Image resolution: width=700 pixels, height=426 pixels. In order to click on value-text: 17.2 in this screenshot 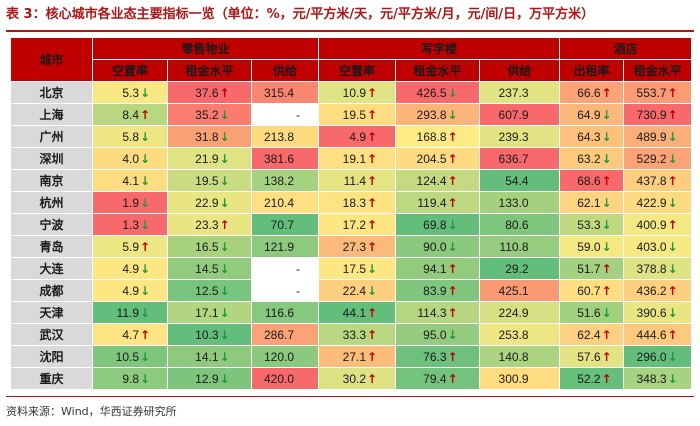, I will do `click(354, 224)`.